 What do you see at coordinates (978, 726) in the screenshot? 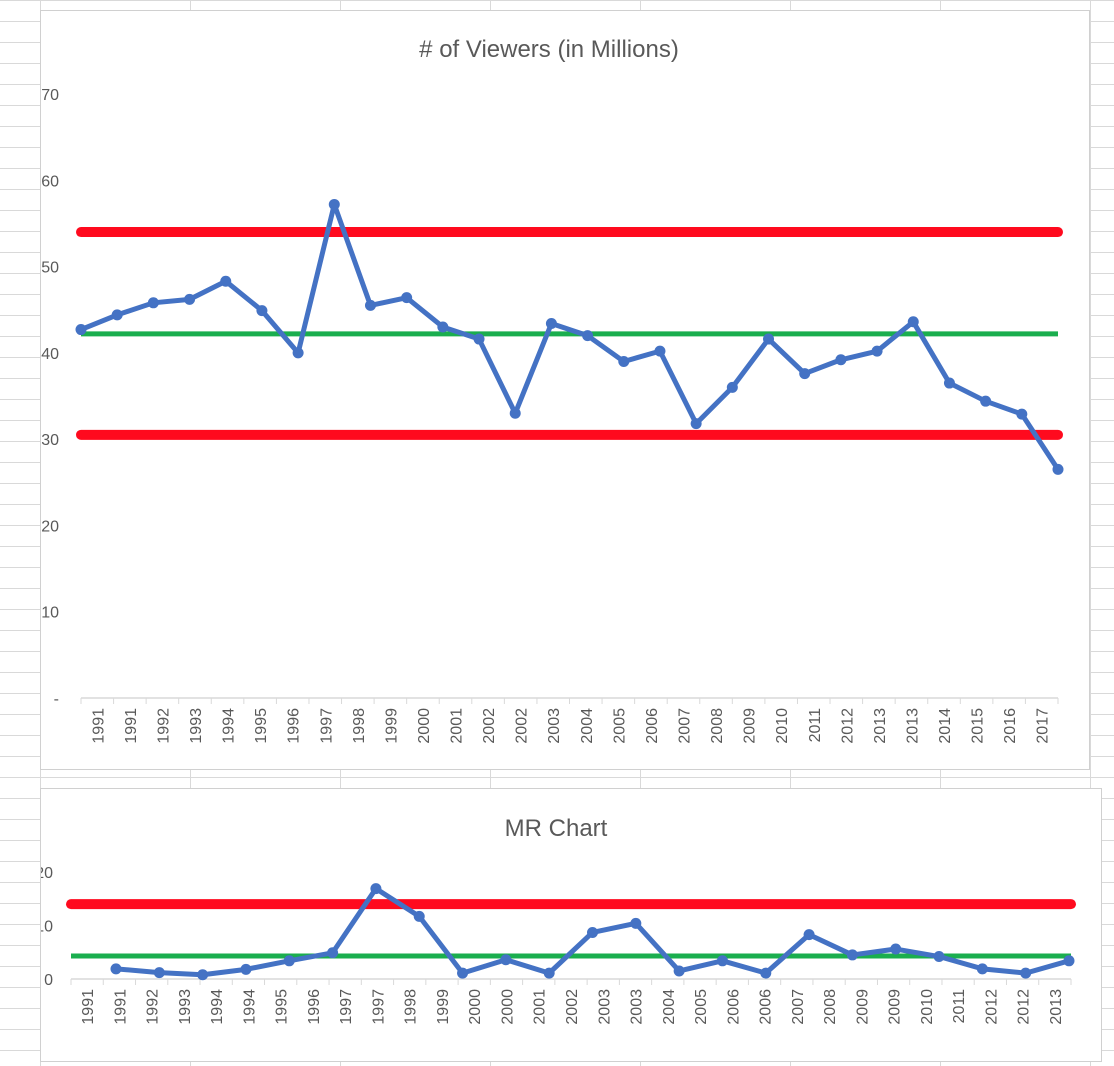
I see `x-tick-label: 2015` at bounding box center [978, 726].